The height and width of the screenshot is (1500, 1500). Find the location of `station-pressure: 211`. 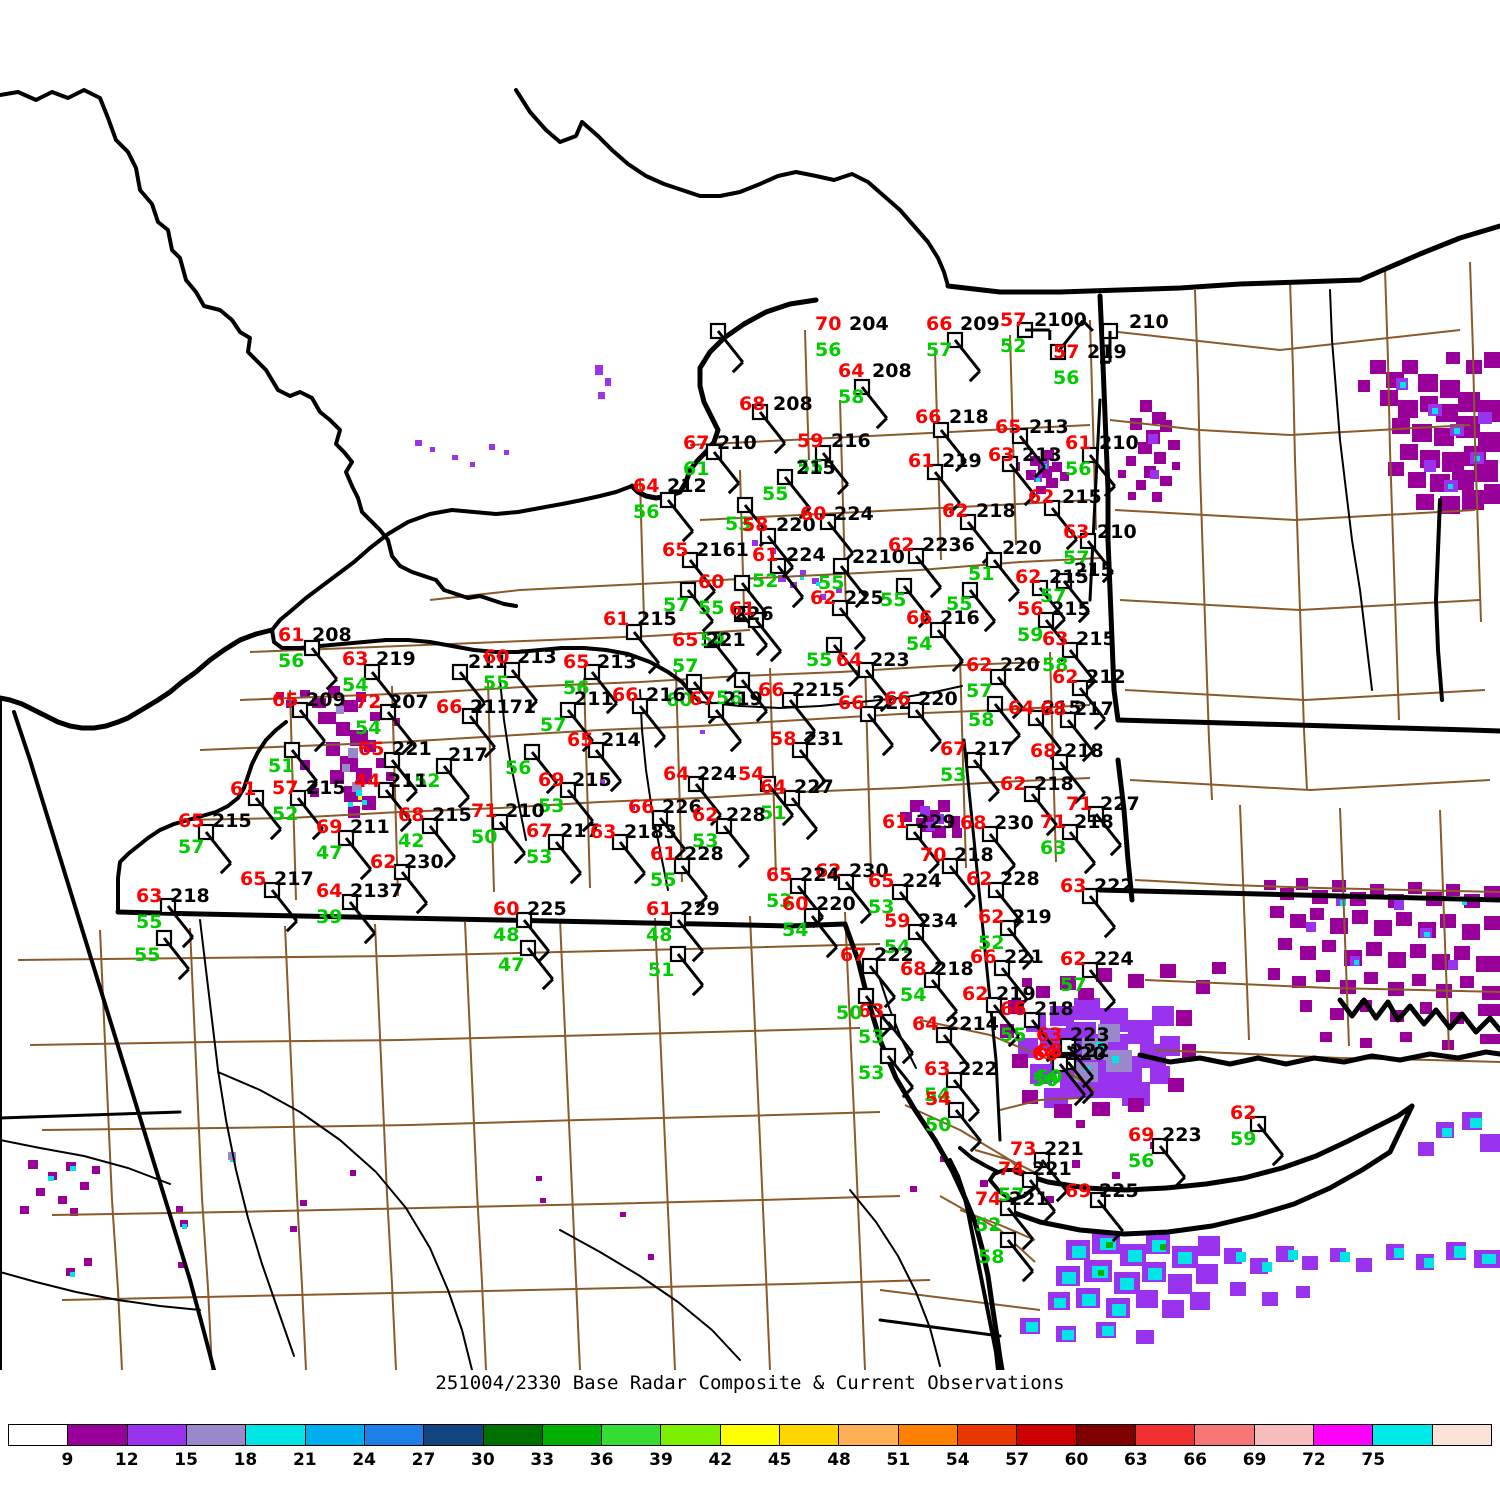

station-pressure: 211 is located at coordinates (488, 662).